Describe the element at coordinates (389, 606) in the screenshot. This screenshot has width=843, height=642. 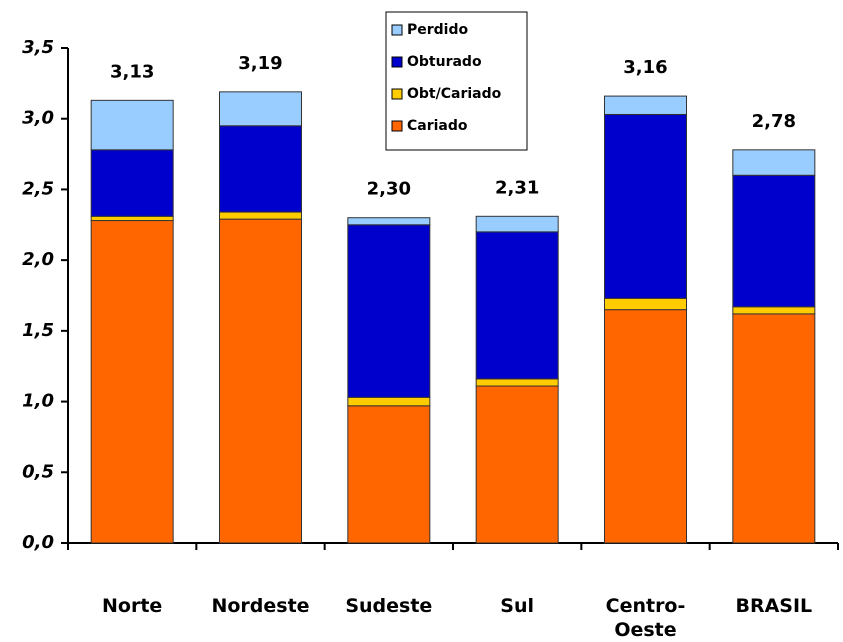
I see `x-tick-label: Sudeste` at that location.